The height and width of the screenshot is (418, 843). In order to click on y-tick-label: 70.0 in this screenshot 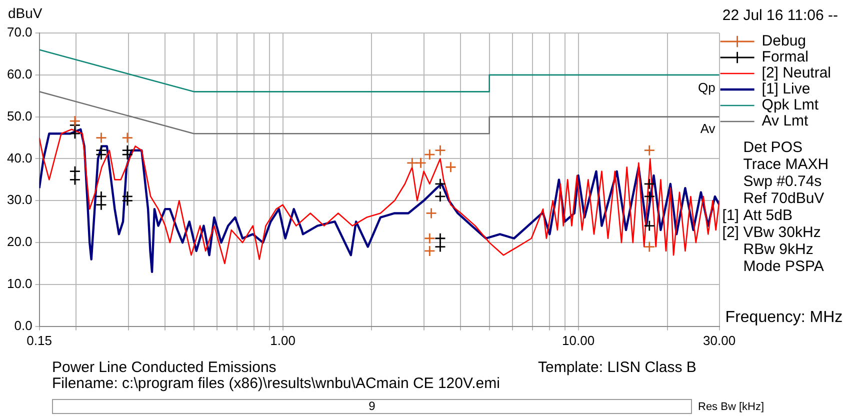, I will do `click(19, 32)`.